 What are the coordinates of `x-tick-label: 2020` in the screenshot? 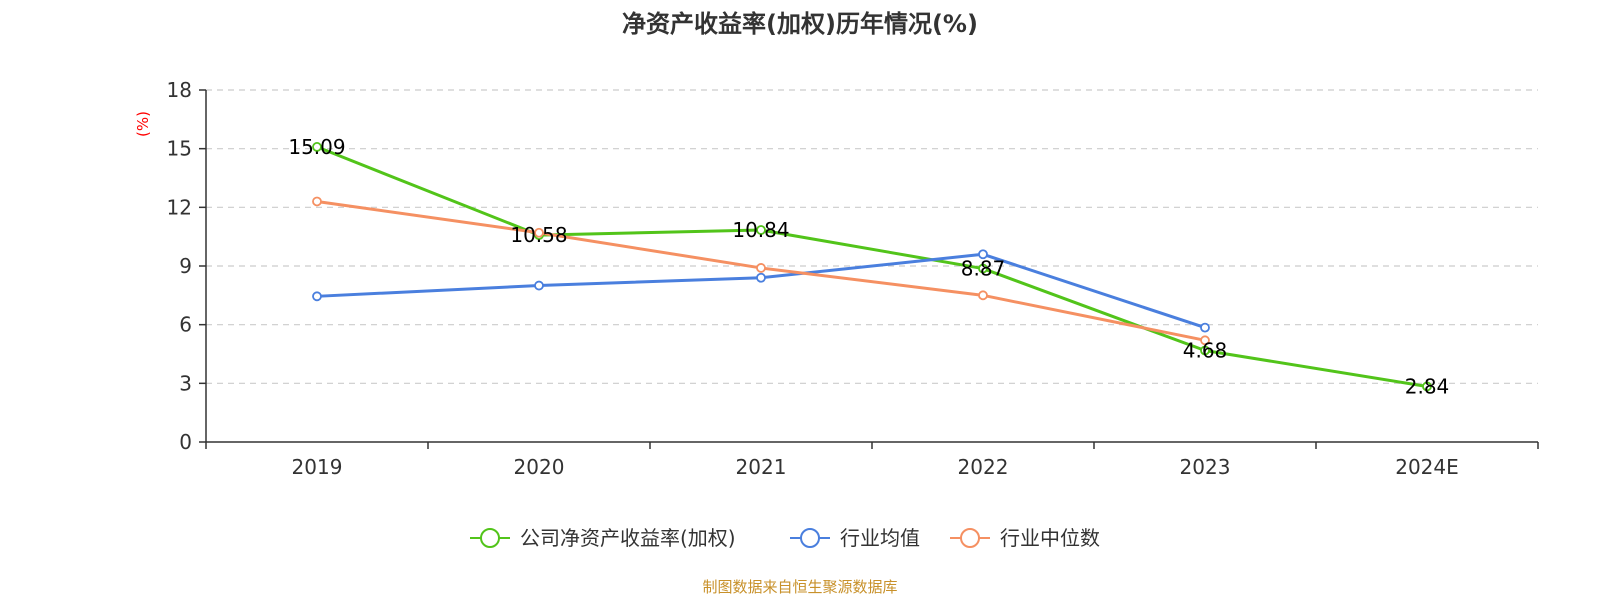 It's located at (539, 467).